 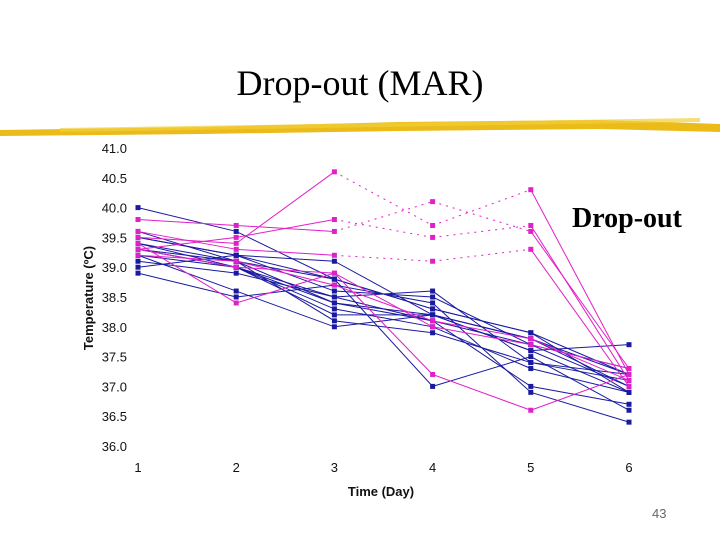 What do you see at coordinates (114, 357) in the screenshot?
I see `y-tick-label: 37.5` at bounding box center [114, 357].